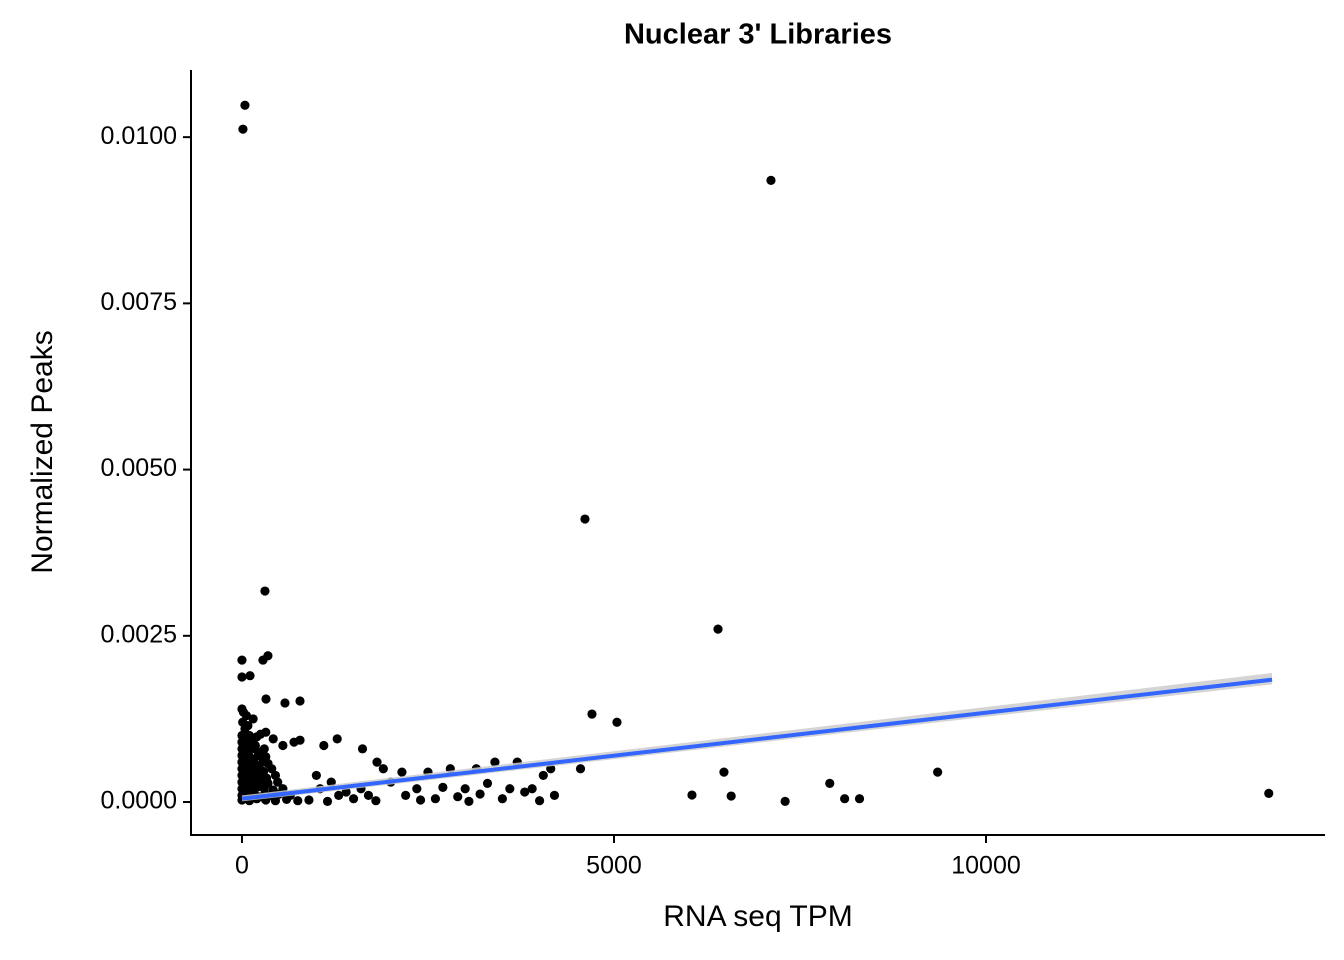 The image size is (1344, 960). What do you see at coordinates (986, 866) in the screenshot?
I see `x-tick-label: 10000` at bounding box center [986, 866].